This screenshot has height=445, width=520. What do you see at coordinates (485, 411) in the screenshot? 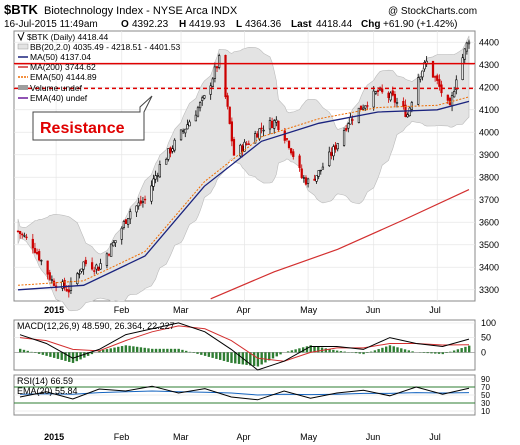
I see `rsi-tick-label: 10` at bounding box center [485, 411].